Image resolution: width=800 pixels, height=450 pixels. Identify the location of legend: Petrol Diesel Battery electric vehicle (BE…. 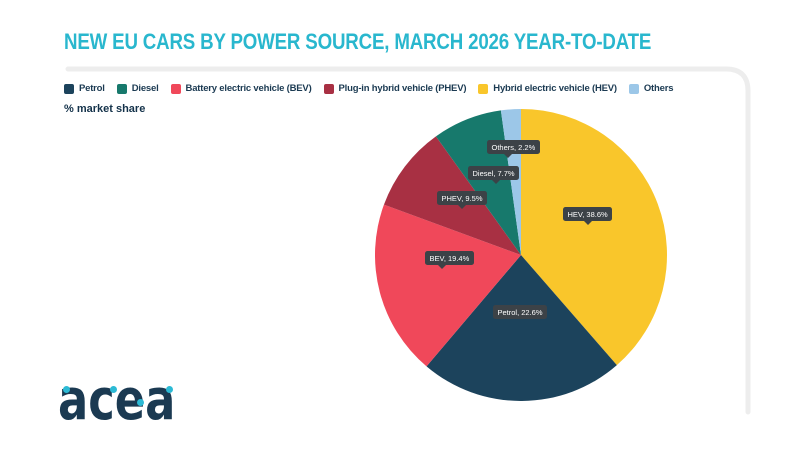
(368, 88).